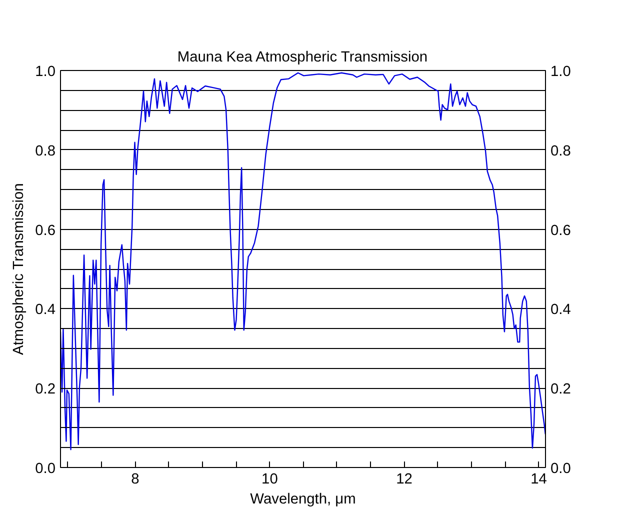  What do you see at coordinates (45, 230) in the screenshot?
I see `y-tick-label: 0.6` at bounding box center [45, 230].